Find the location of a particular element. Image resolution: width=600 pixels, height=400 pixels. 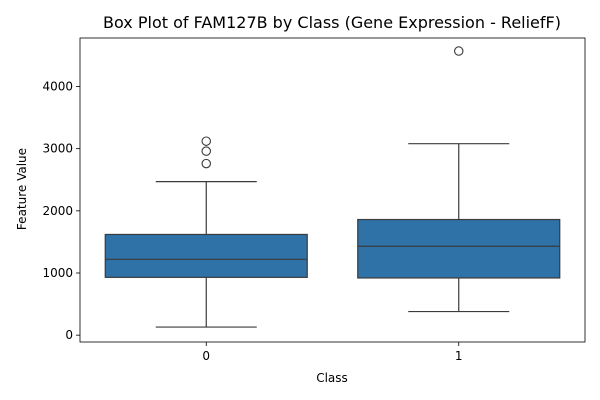

y-axis-label: Feature Value is located at coordinates (22, 189).